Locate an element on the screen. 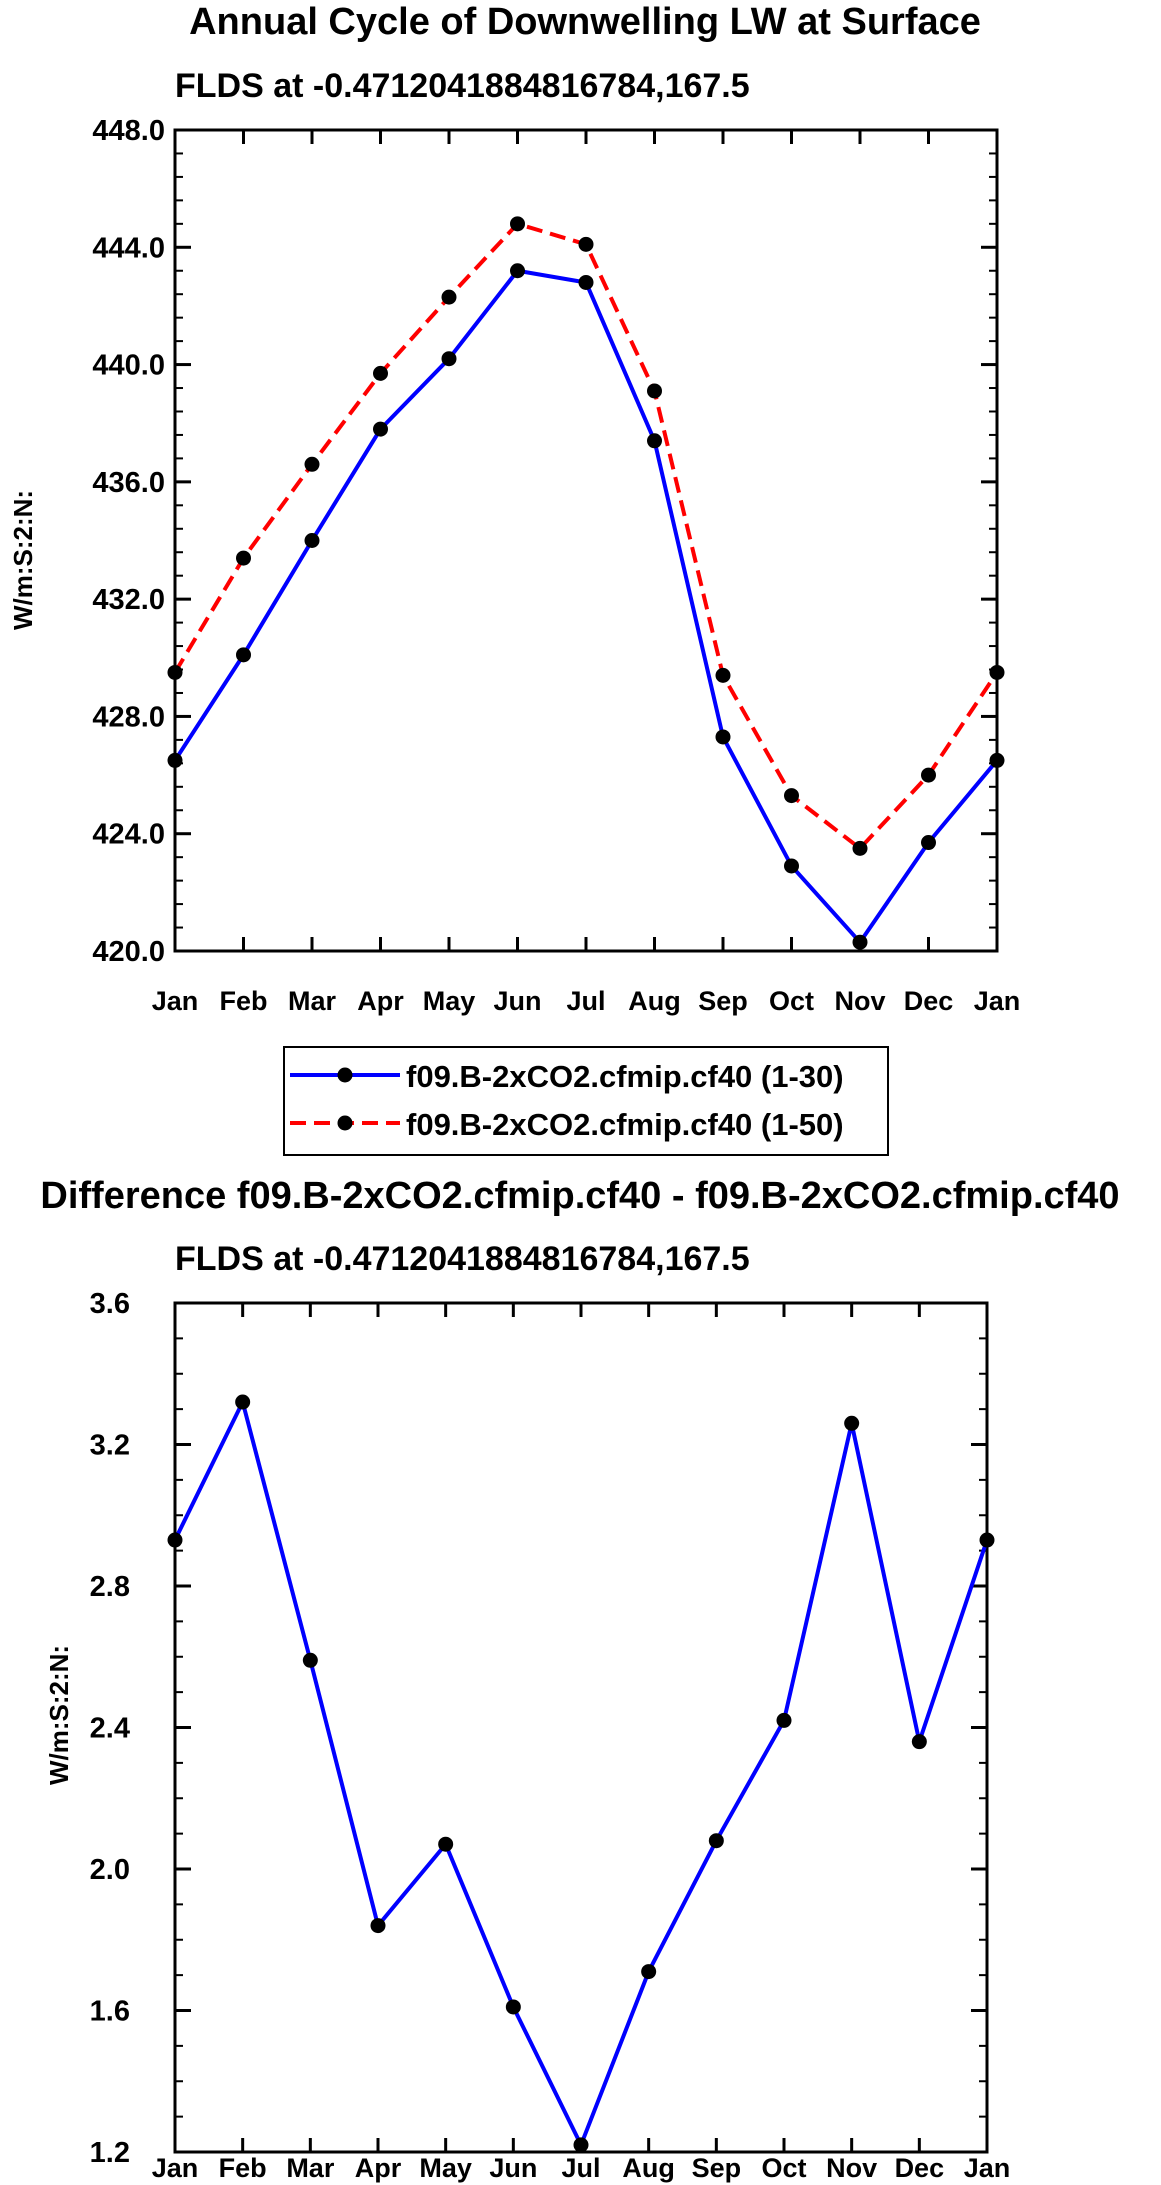 Image resolution: width=1161 pixels, height=2185 pixels. legend-label-series-1: f09.B-2xCO2.cfmip.cf40 (1-30) is located at coordinates (625, 1076).